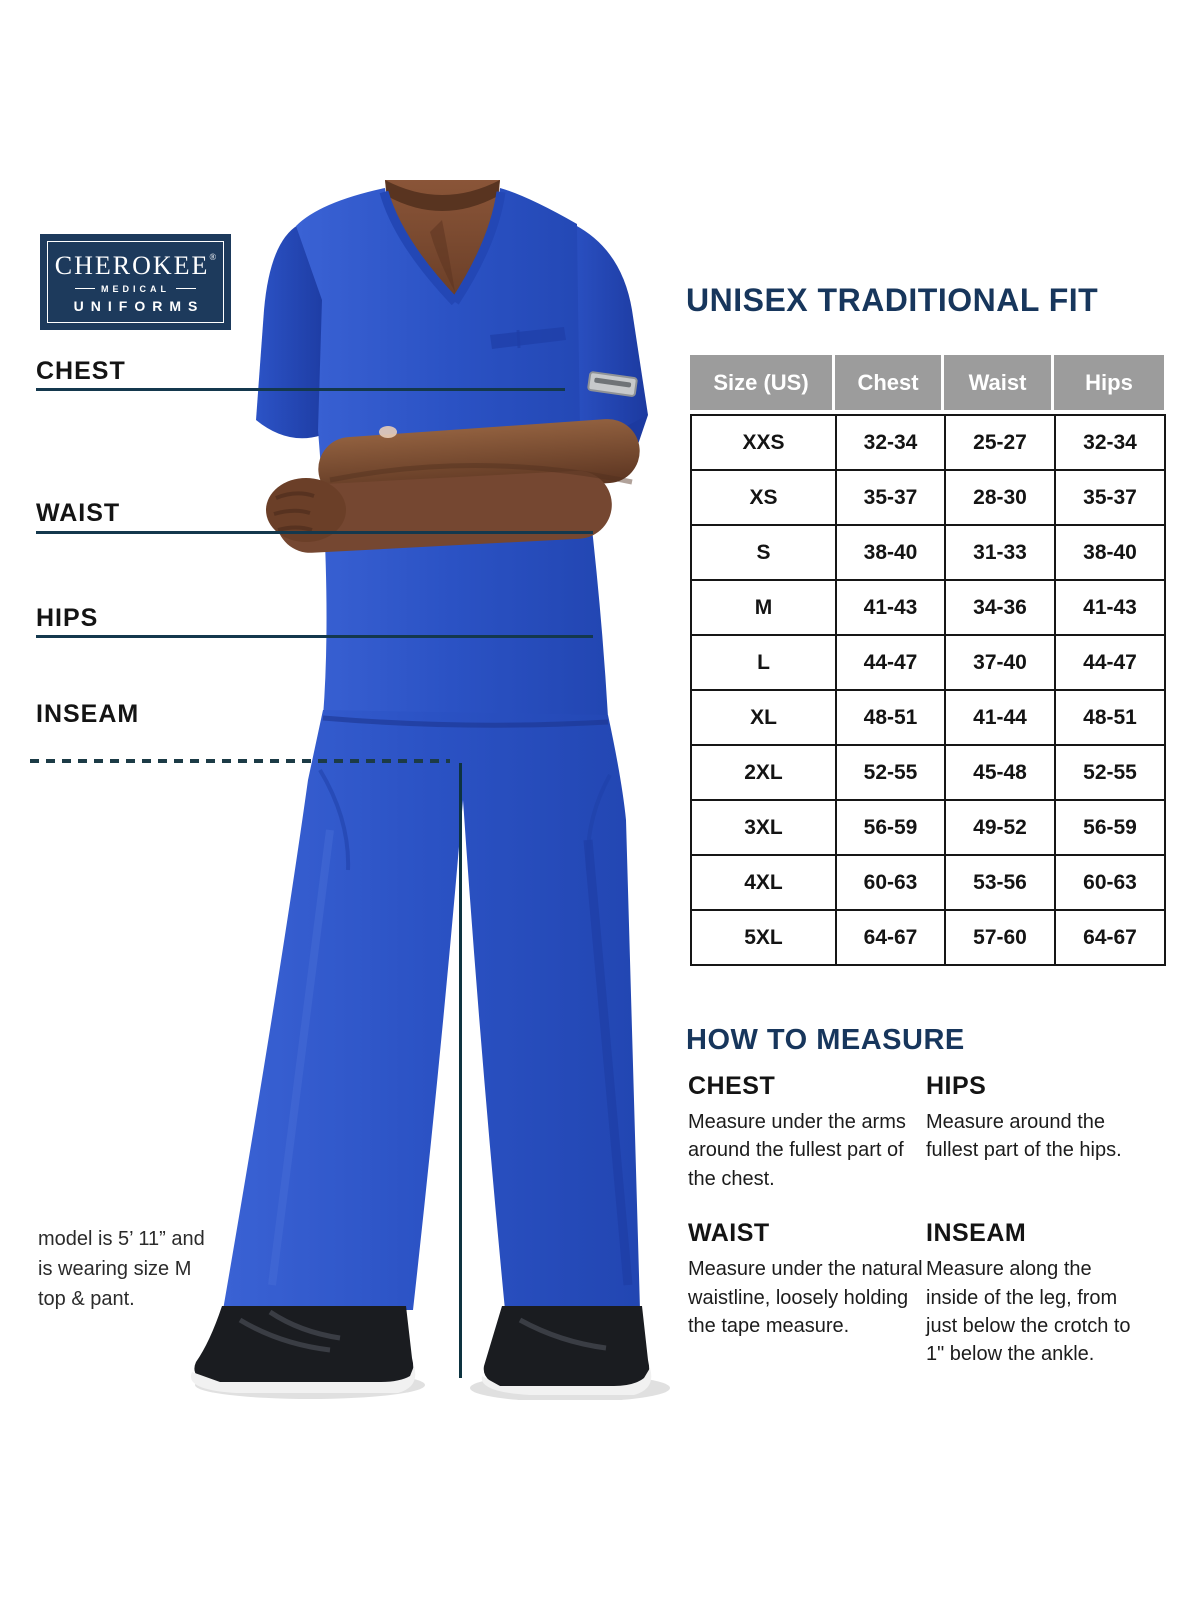 This screenshot has width=1200, height=1600. What do you see at coordinates (890, 717) in the screenshot?
I see `chest-cell: 48-51` at bounding box center [890, 717].